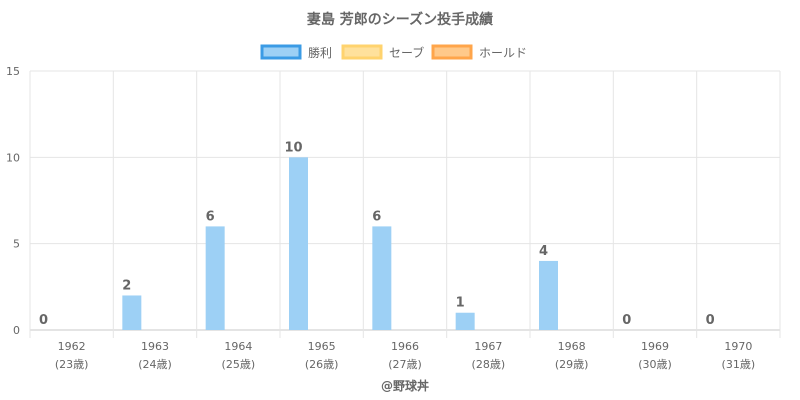 The image size is (800, 400). I want to click on legend-swatch-saves, so click(362, 52).